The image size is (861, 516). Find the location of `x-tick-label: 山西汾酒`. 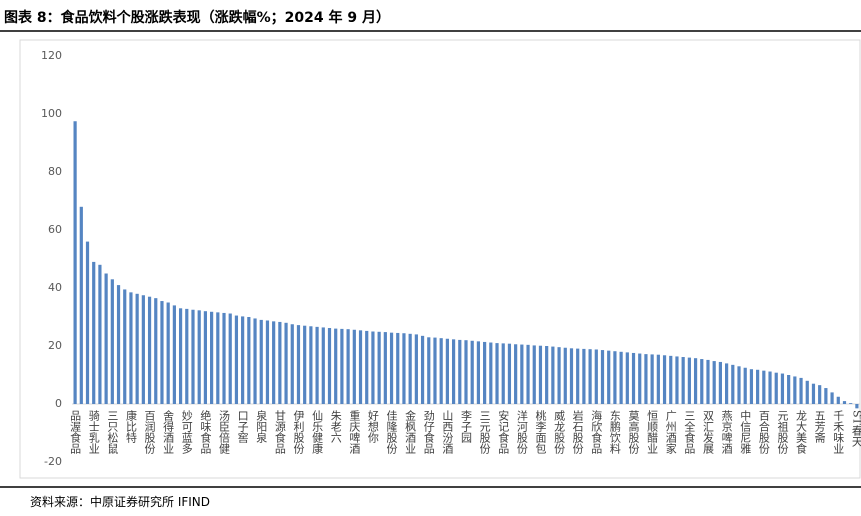

x-tick-label: 山西汾酒 is located at coordinates (447, 432).